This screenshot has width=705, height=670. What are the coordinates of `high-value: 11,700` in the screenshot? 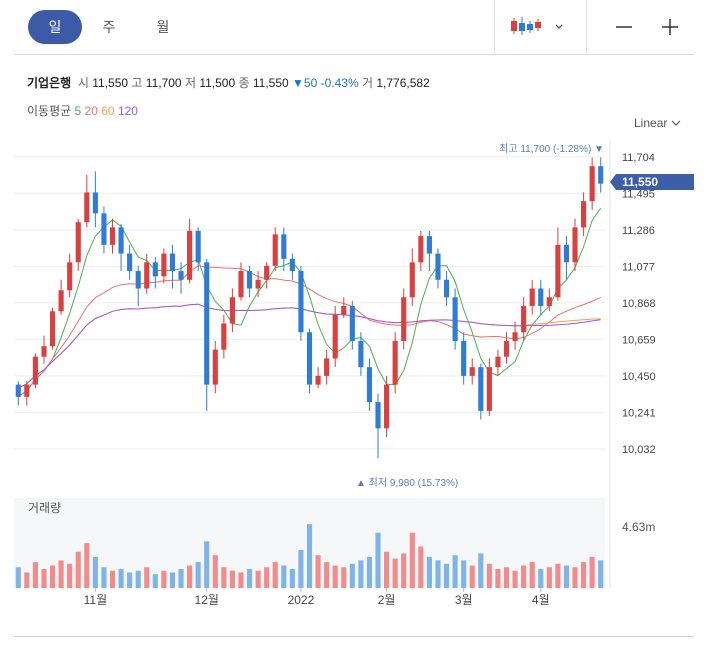 It's located at (163, 83).